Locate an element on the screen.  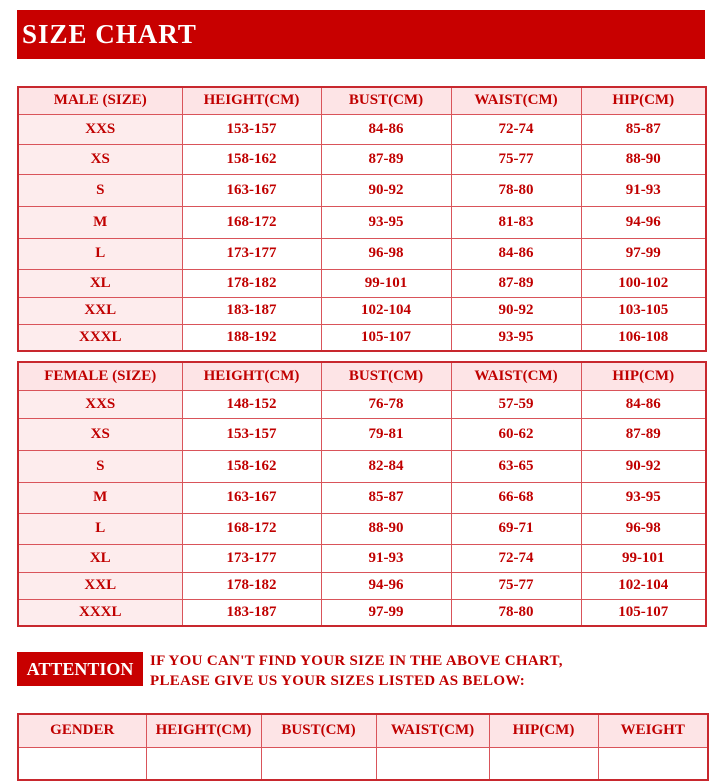
table-cell: 158-162 is located at coordinates (251, 159).